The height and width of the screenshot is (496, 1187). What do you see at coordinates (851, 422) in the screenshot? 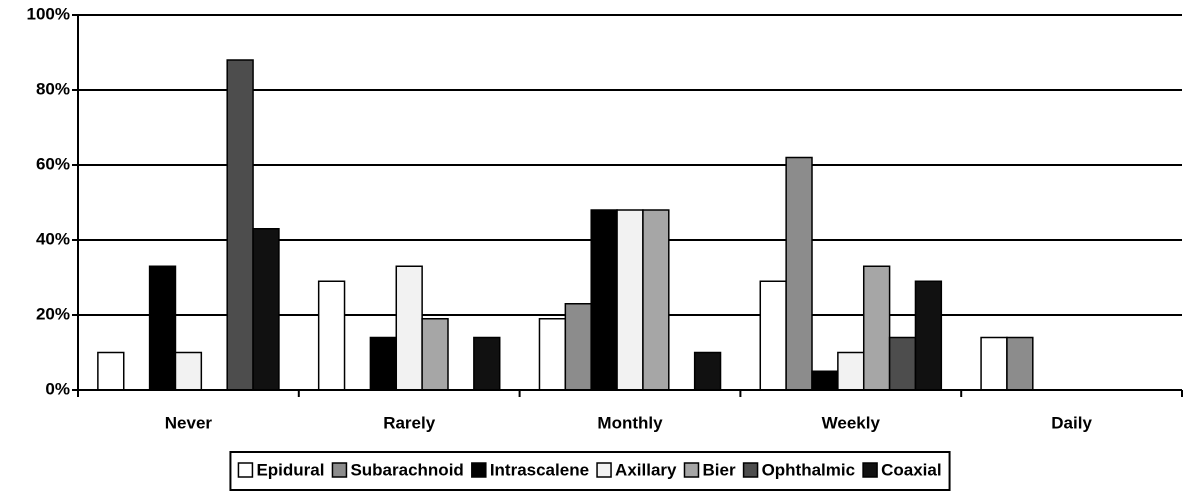
I see `x-tick-label: Weekly` at bounding box center [851, 422].